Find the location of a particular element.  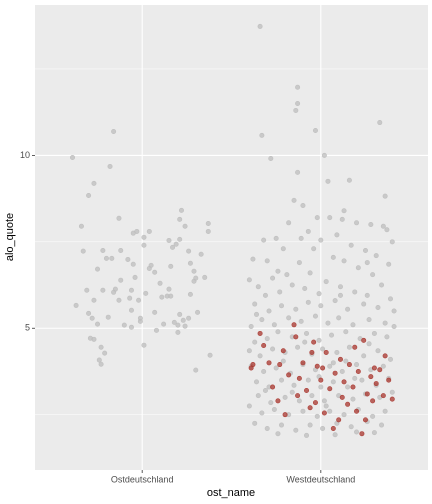

x-axis-title: ost_name is located at coordinates (231, 493).